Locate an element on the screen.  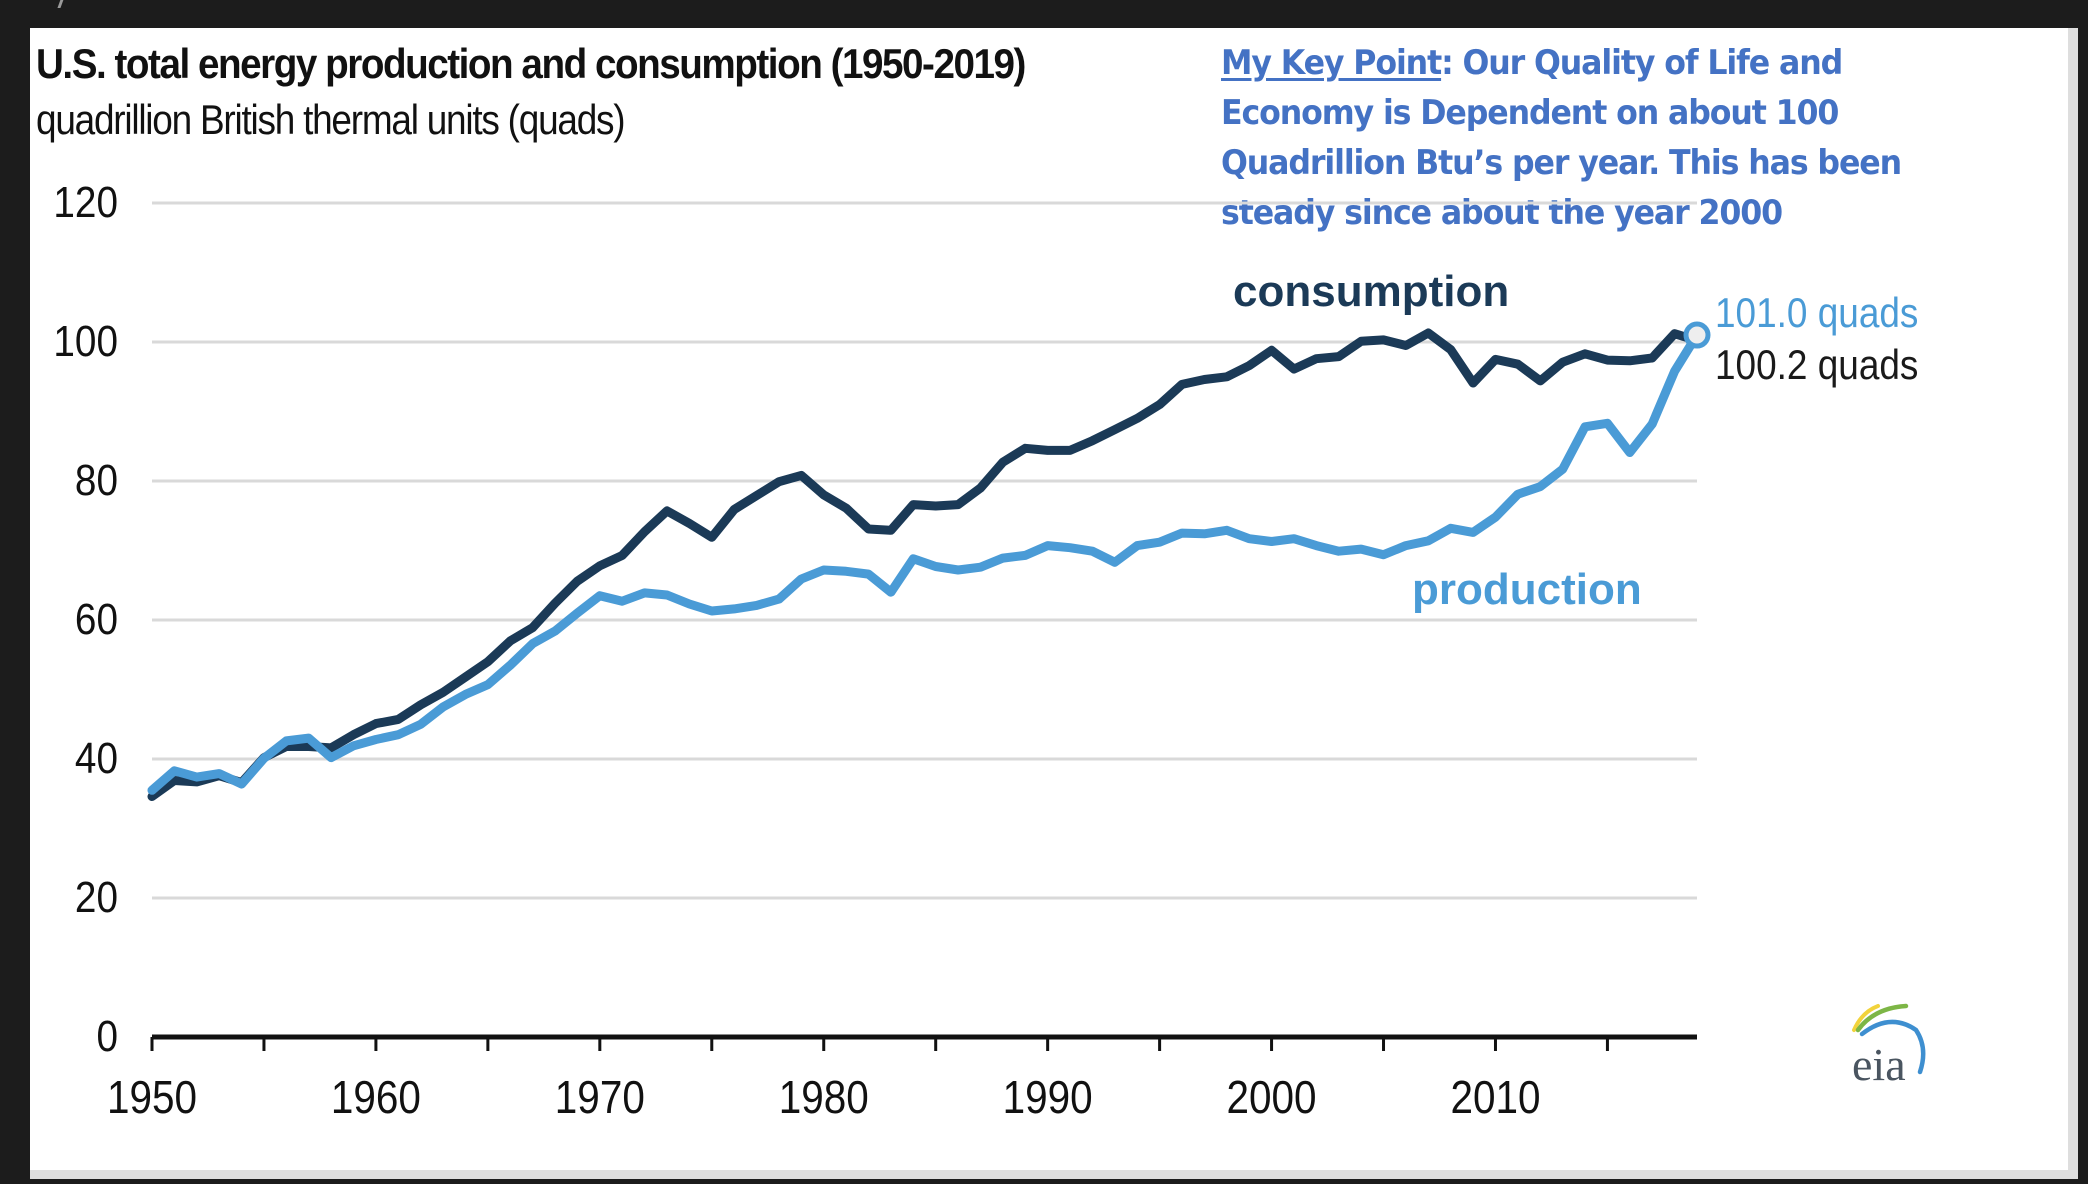
x-tick-label: 1960 is located at coordinates (376, 1098).